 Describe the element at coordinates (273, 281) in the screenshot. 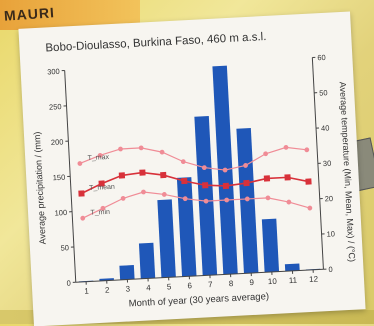

I see `x-tick-label: 10` at that location.